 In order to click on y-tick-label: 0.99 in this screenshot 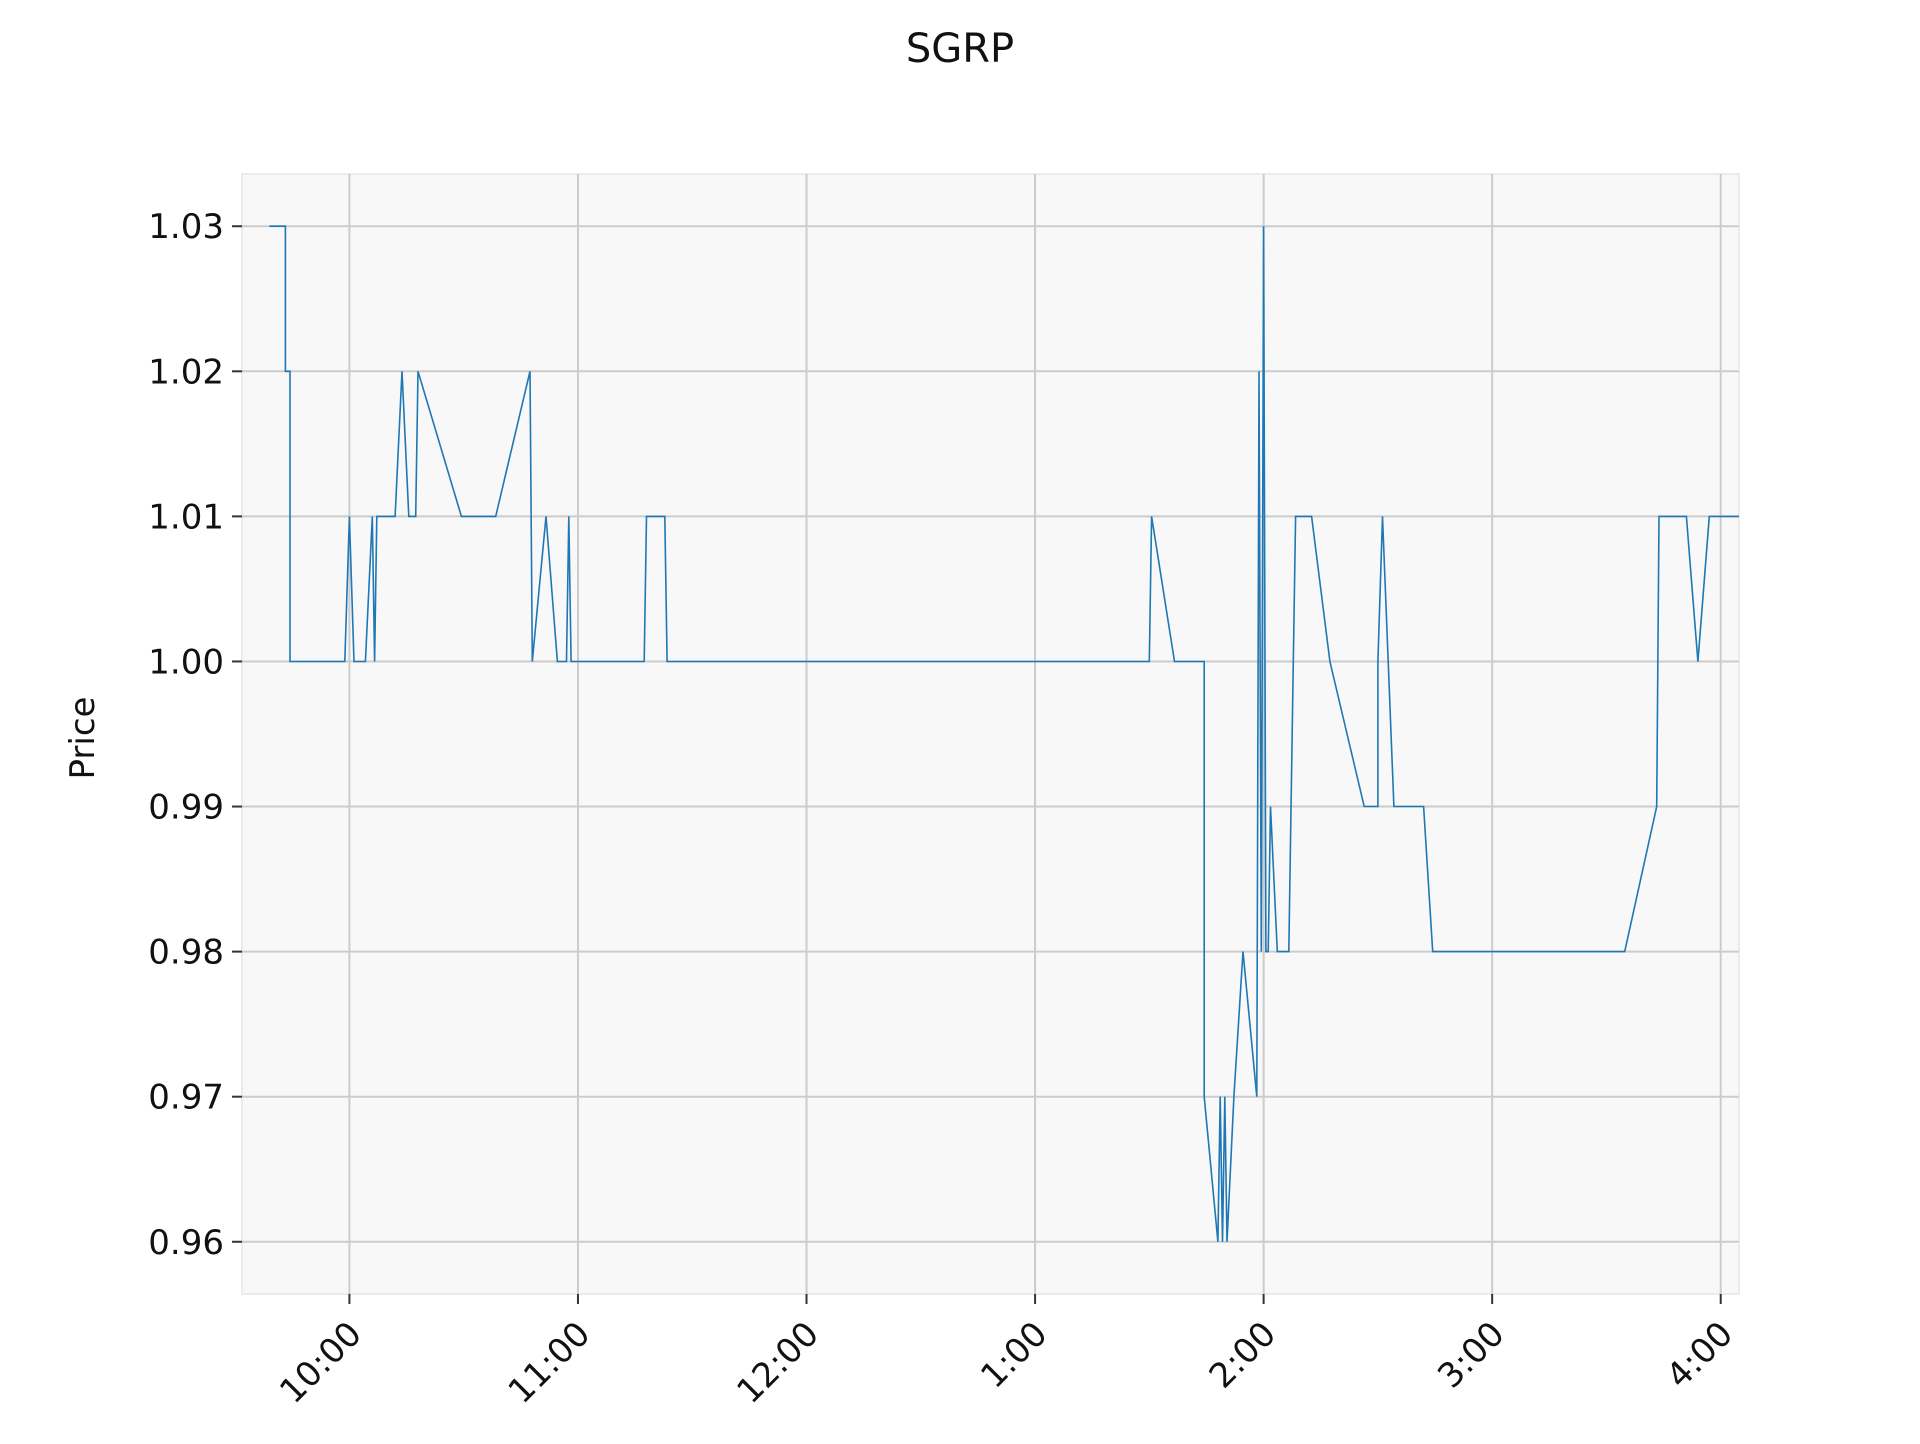, I will do `click(186, 808)`.